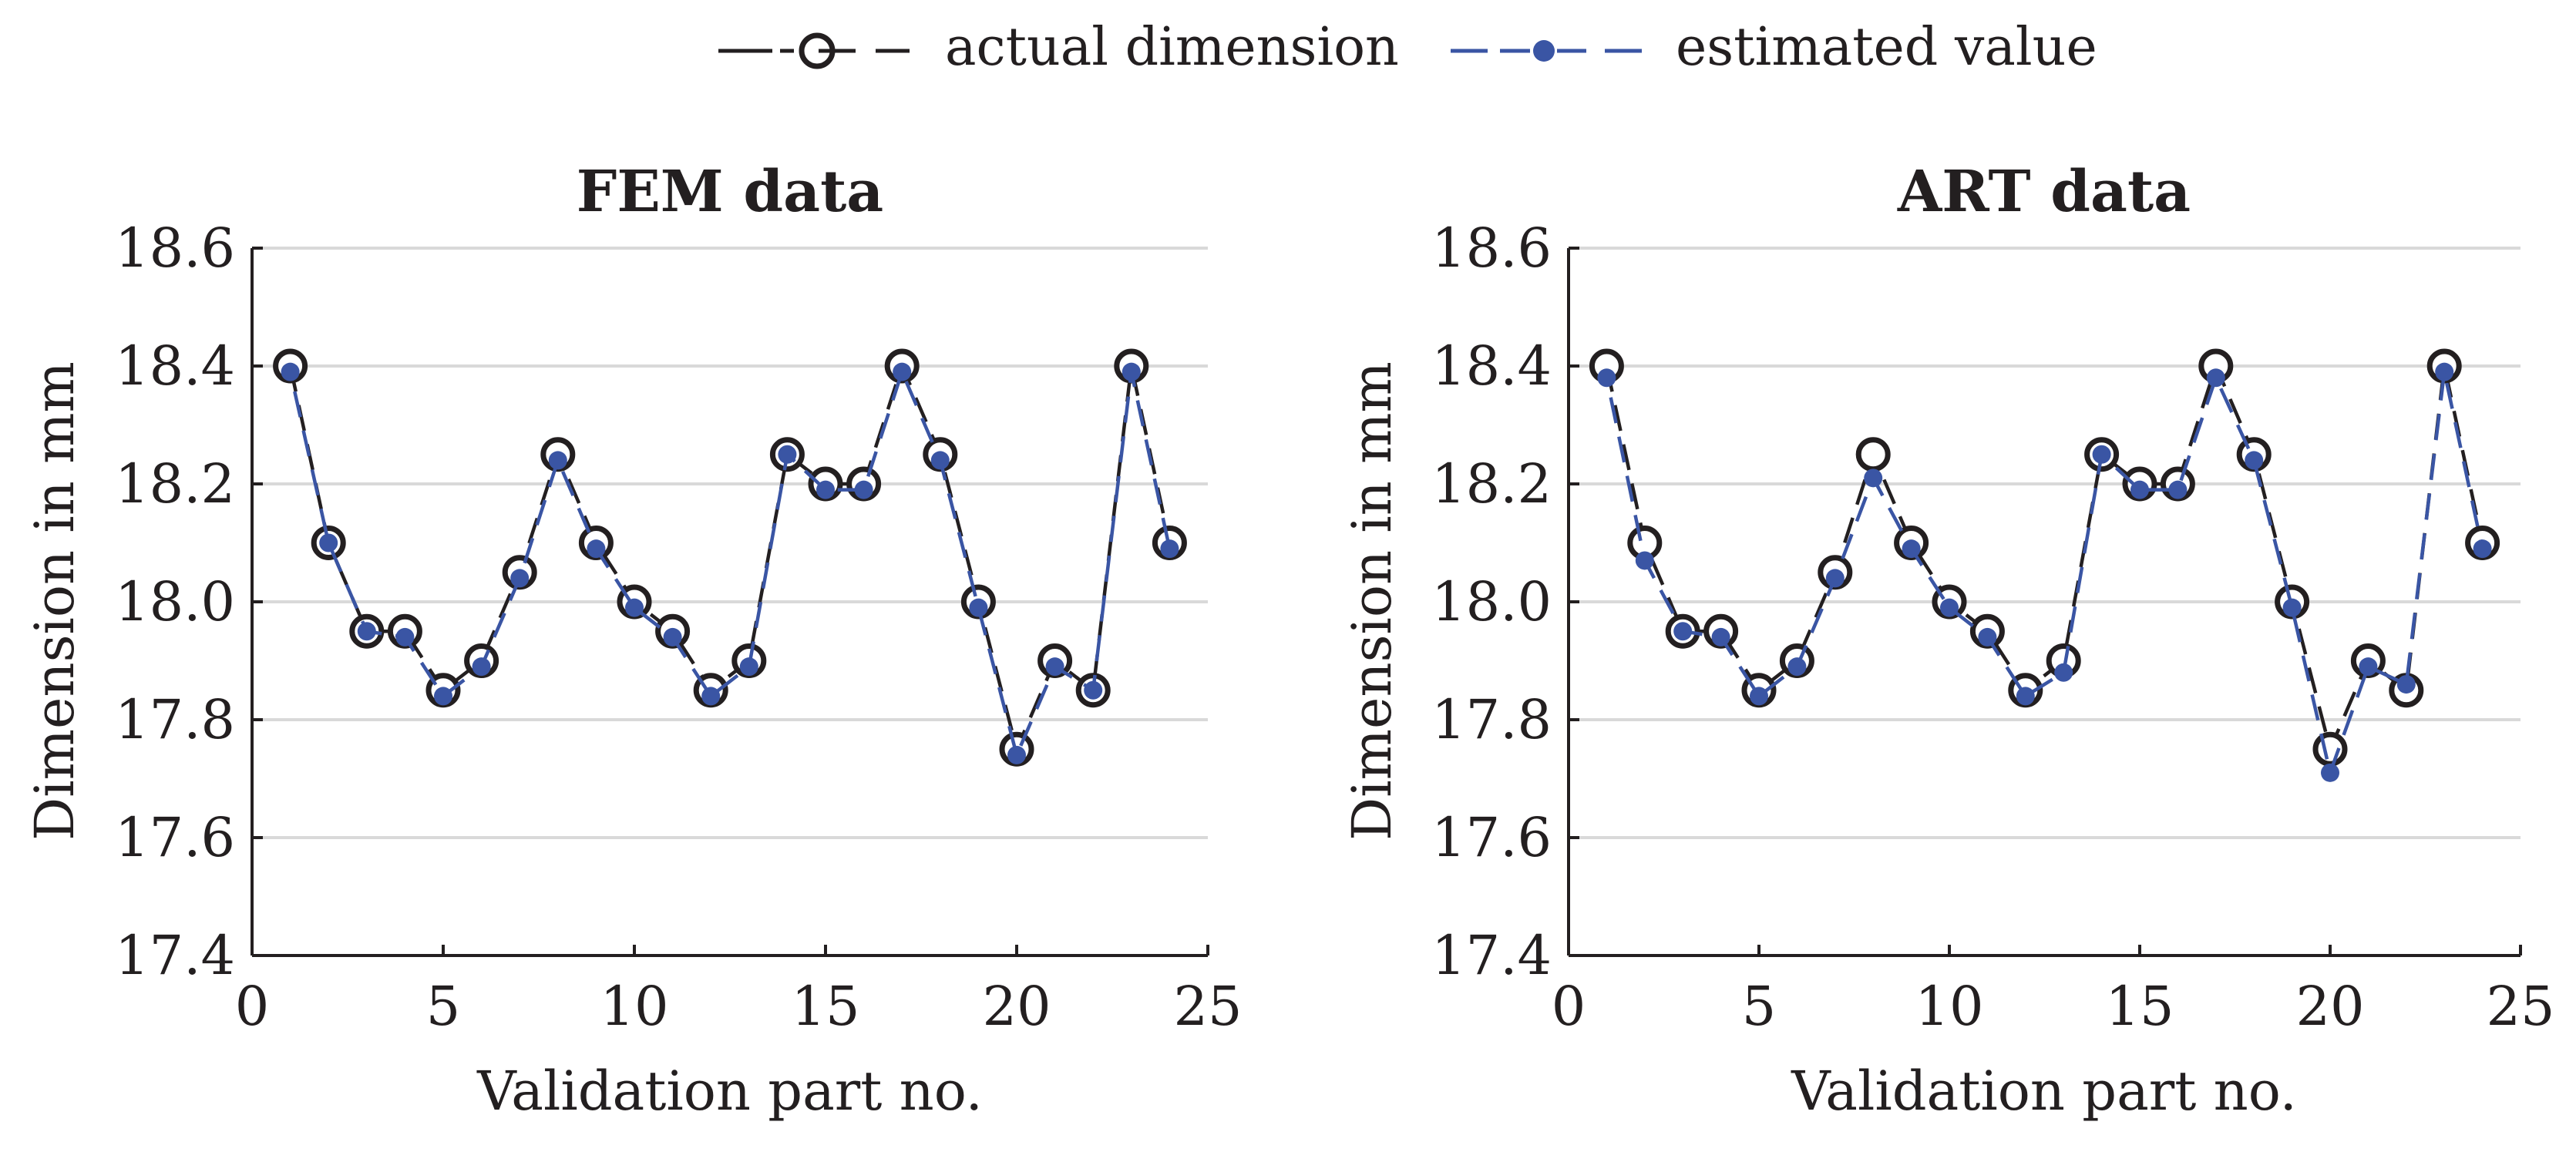 The image size is (2576, 1152). I want to click on legend-actual-sample, so click(814, 50).